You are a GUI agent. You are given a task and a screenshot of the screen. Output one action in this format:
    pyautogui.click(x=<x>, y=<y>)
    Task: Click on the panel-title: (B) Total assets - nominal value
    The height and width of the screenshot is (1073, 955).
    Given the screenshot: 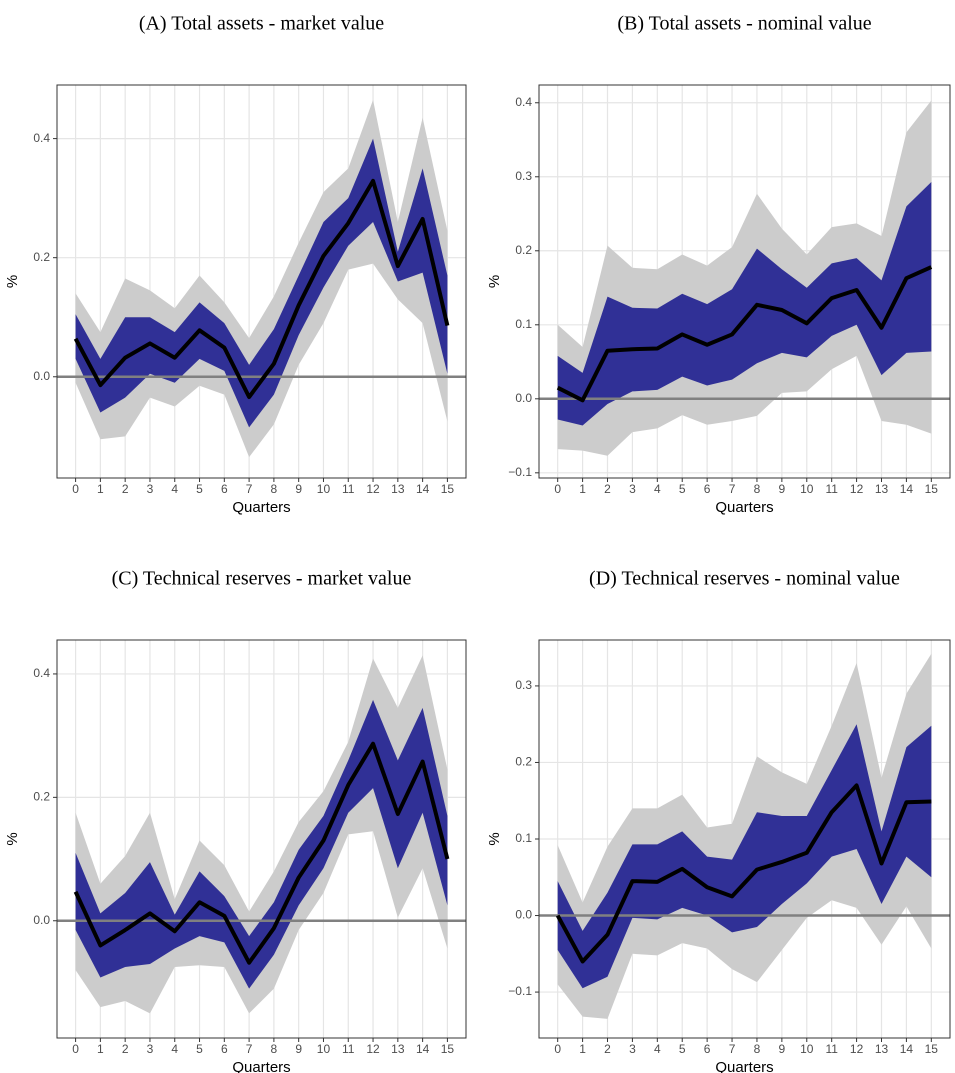 What is the action you would take?
    pyautogui.click(x=744, y=24)
    